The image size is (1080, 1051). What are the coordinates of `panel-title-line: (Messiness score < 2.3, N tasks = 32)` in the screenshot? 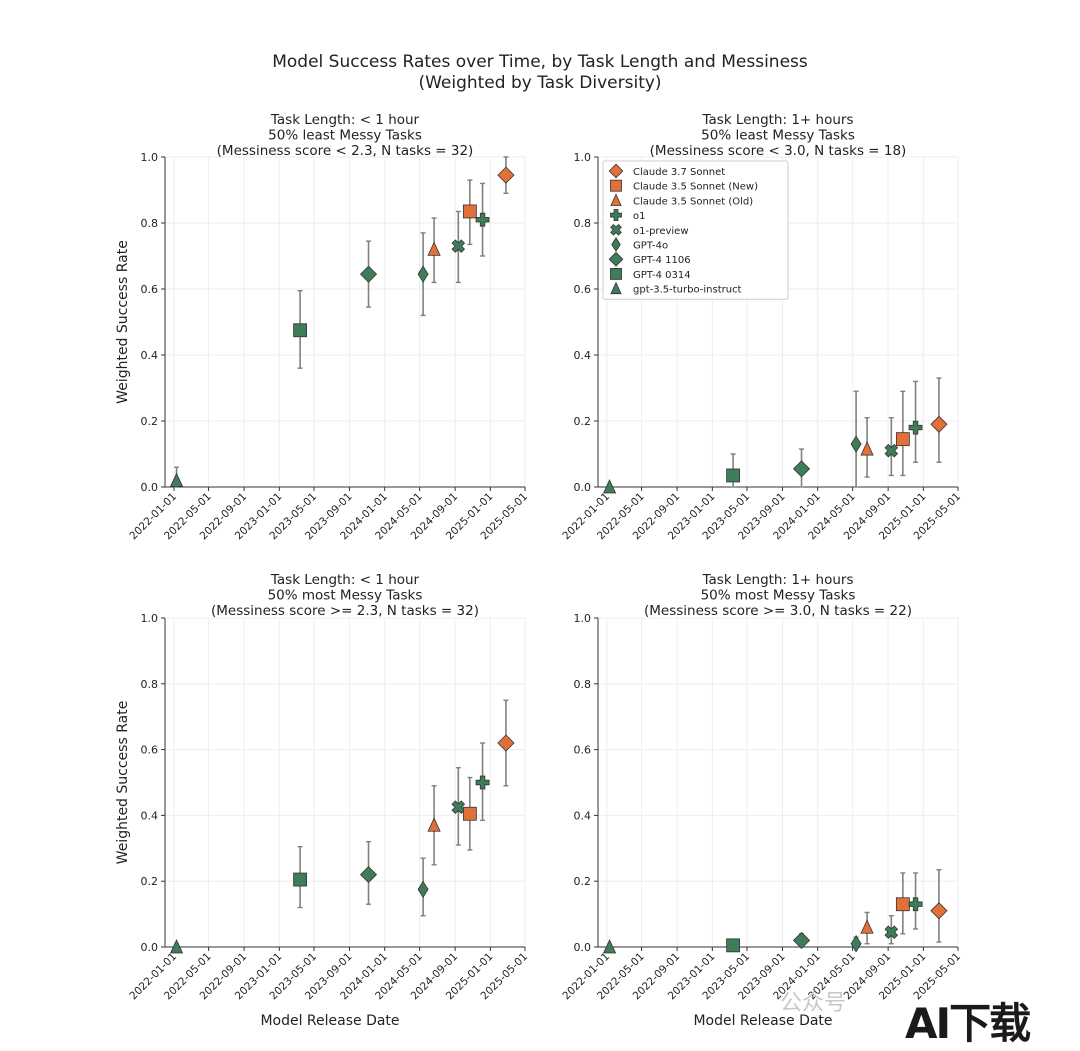 It's located at (345, 151).